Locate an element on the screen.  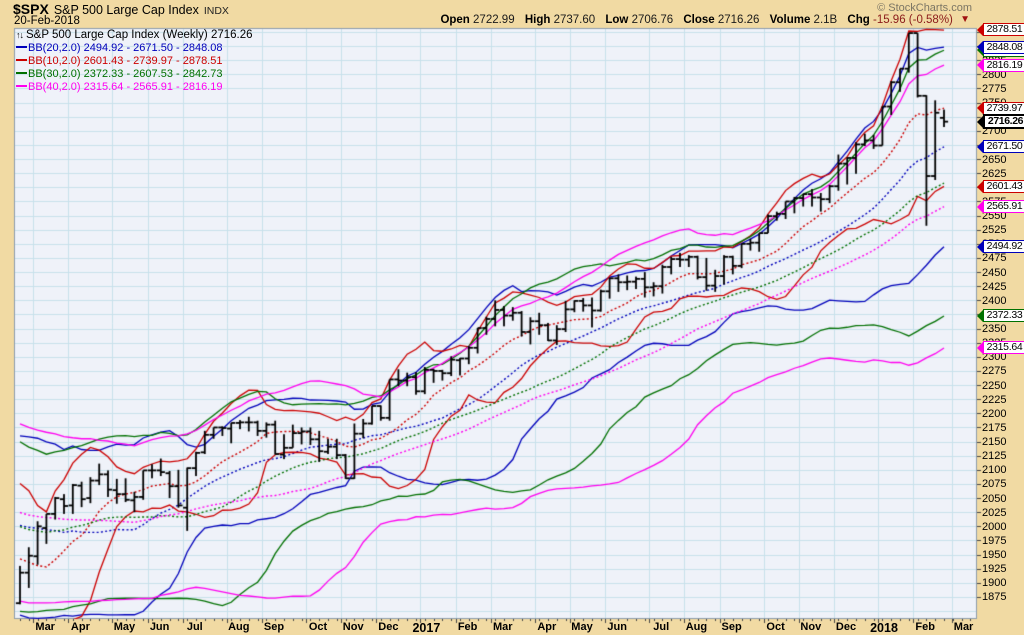
close-value: 2716.26 is located at coordinates (738, 20).